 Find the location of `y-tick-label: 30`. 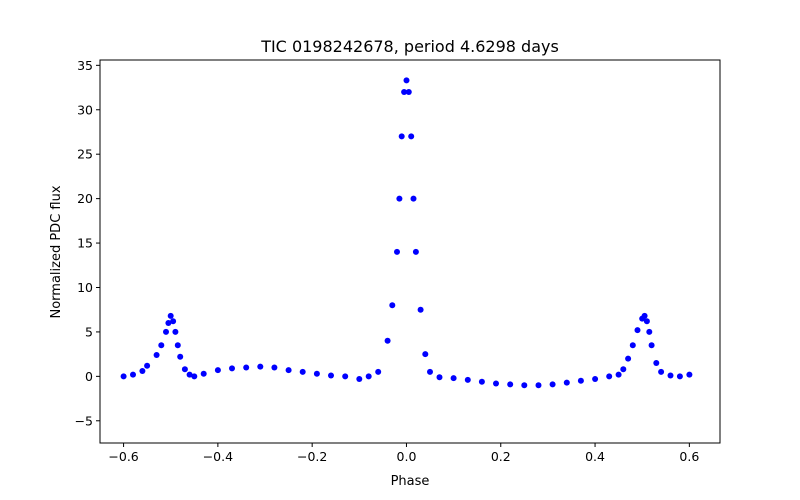

y-tick-label: 30 is located at coordinates (85, 109).